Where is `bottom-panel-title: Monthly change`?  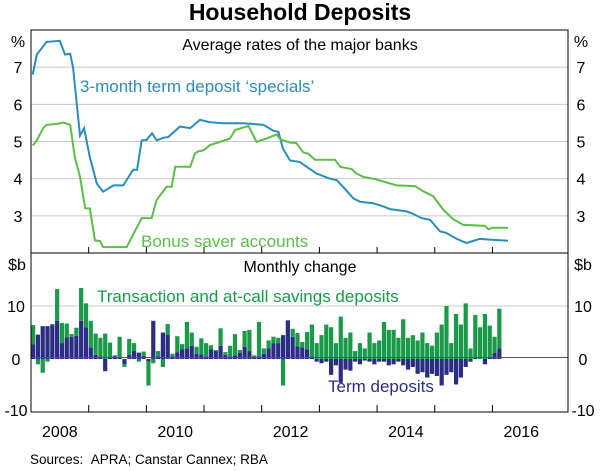
bottom-panel-title: Monthly change is located at coordinates (300, 267).